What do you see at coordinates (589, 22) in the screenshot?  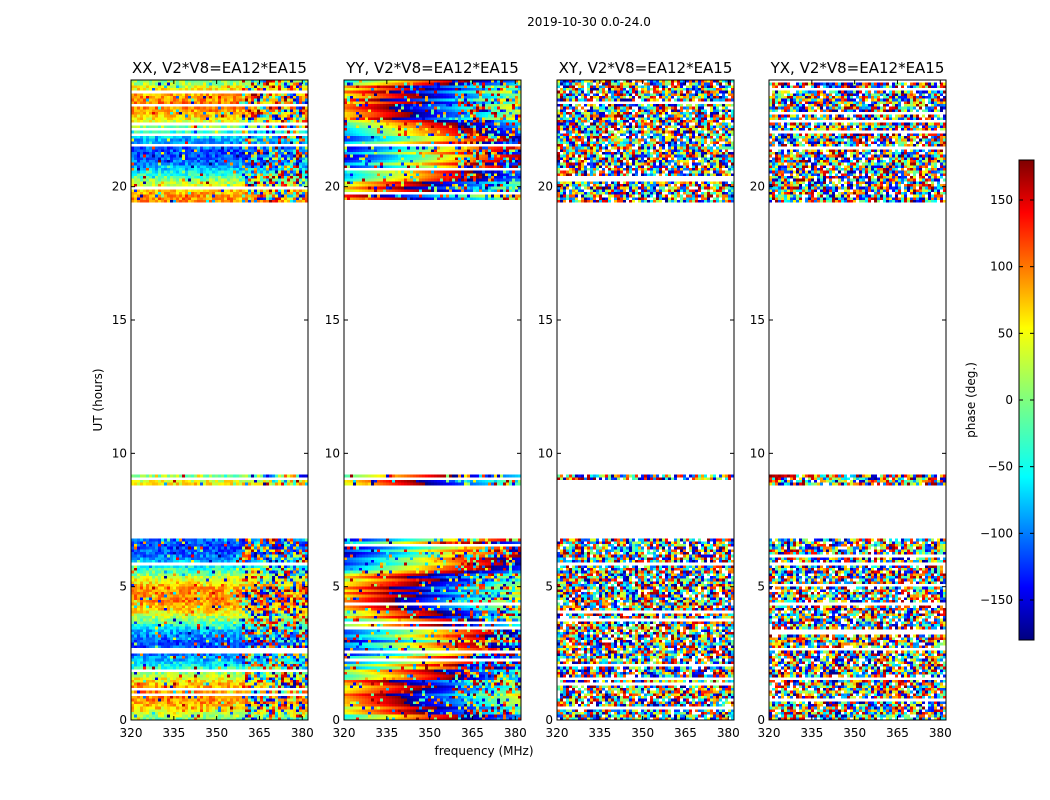 I see `figure-title: 2019-10-30 0.0-24.0` at bounding box center [589, 22].